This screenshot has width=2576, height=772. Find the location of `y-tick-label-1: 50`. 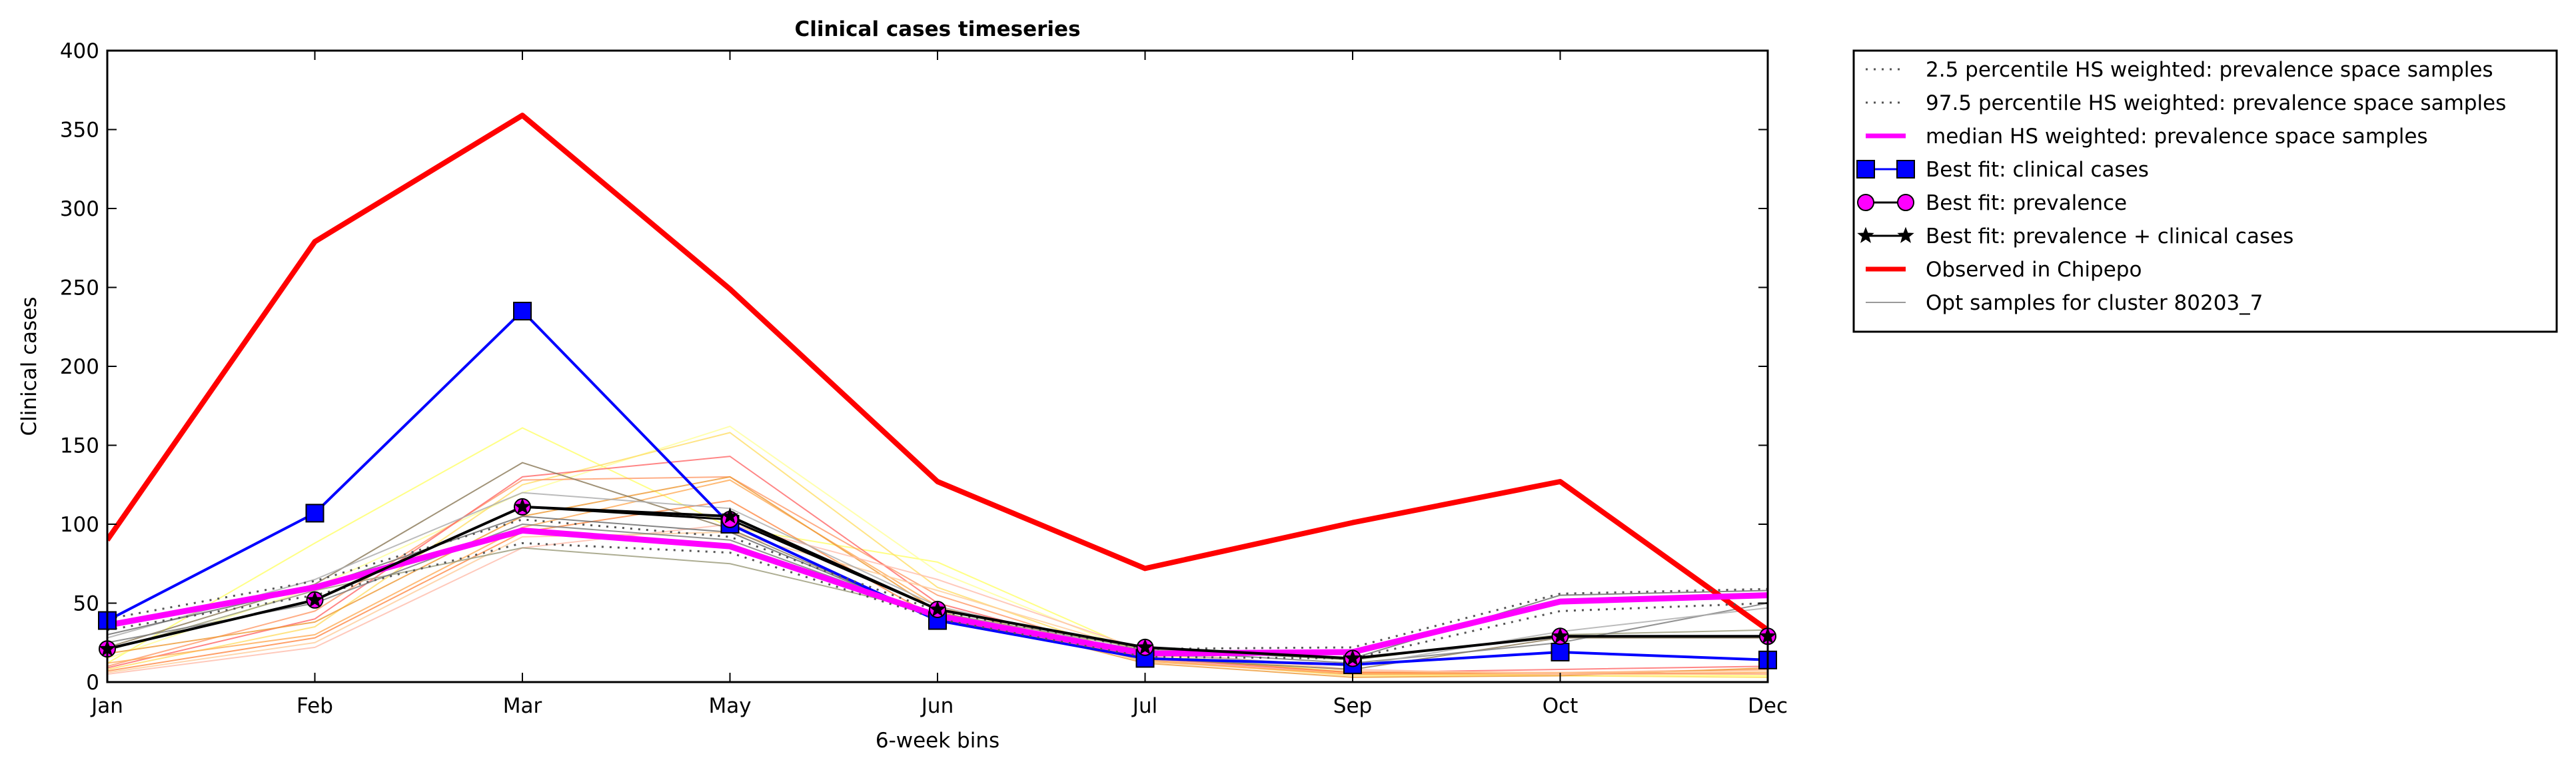

y-tick-label-1: 50 is located at coordinates (86, 604).